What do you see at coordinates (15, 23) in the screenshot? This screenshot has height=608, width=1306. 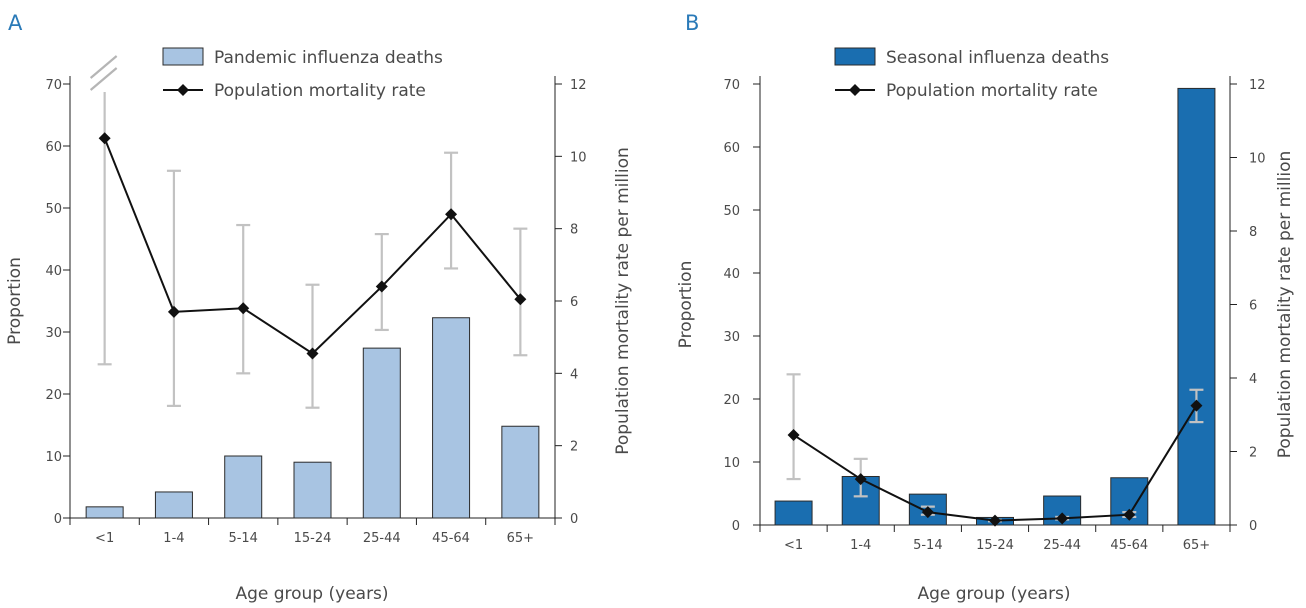 I see `panel-letter: A` at bounding box center [15, 23].